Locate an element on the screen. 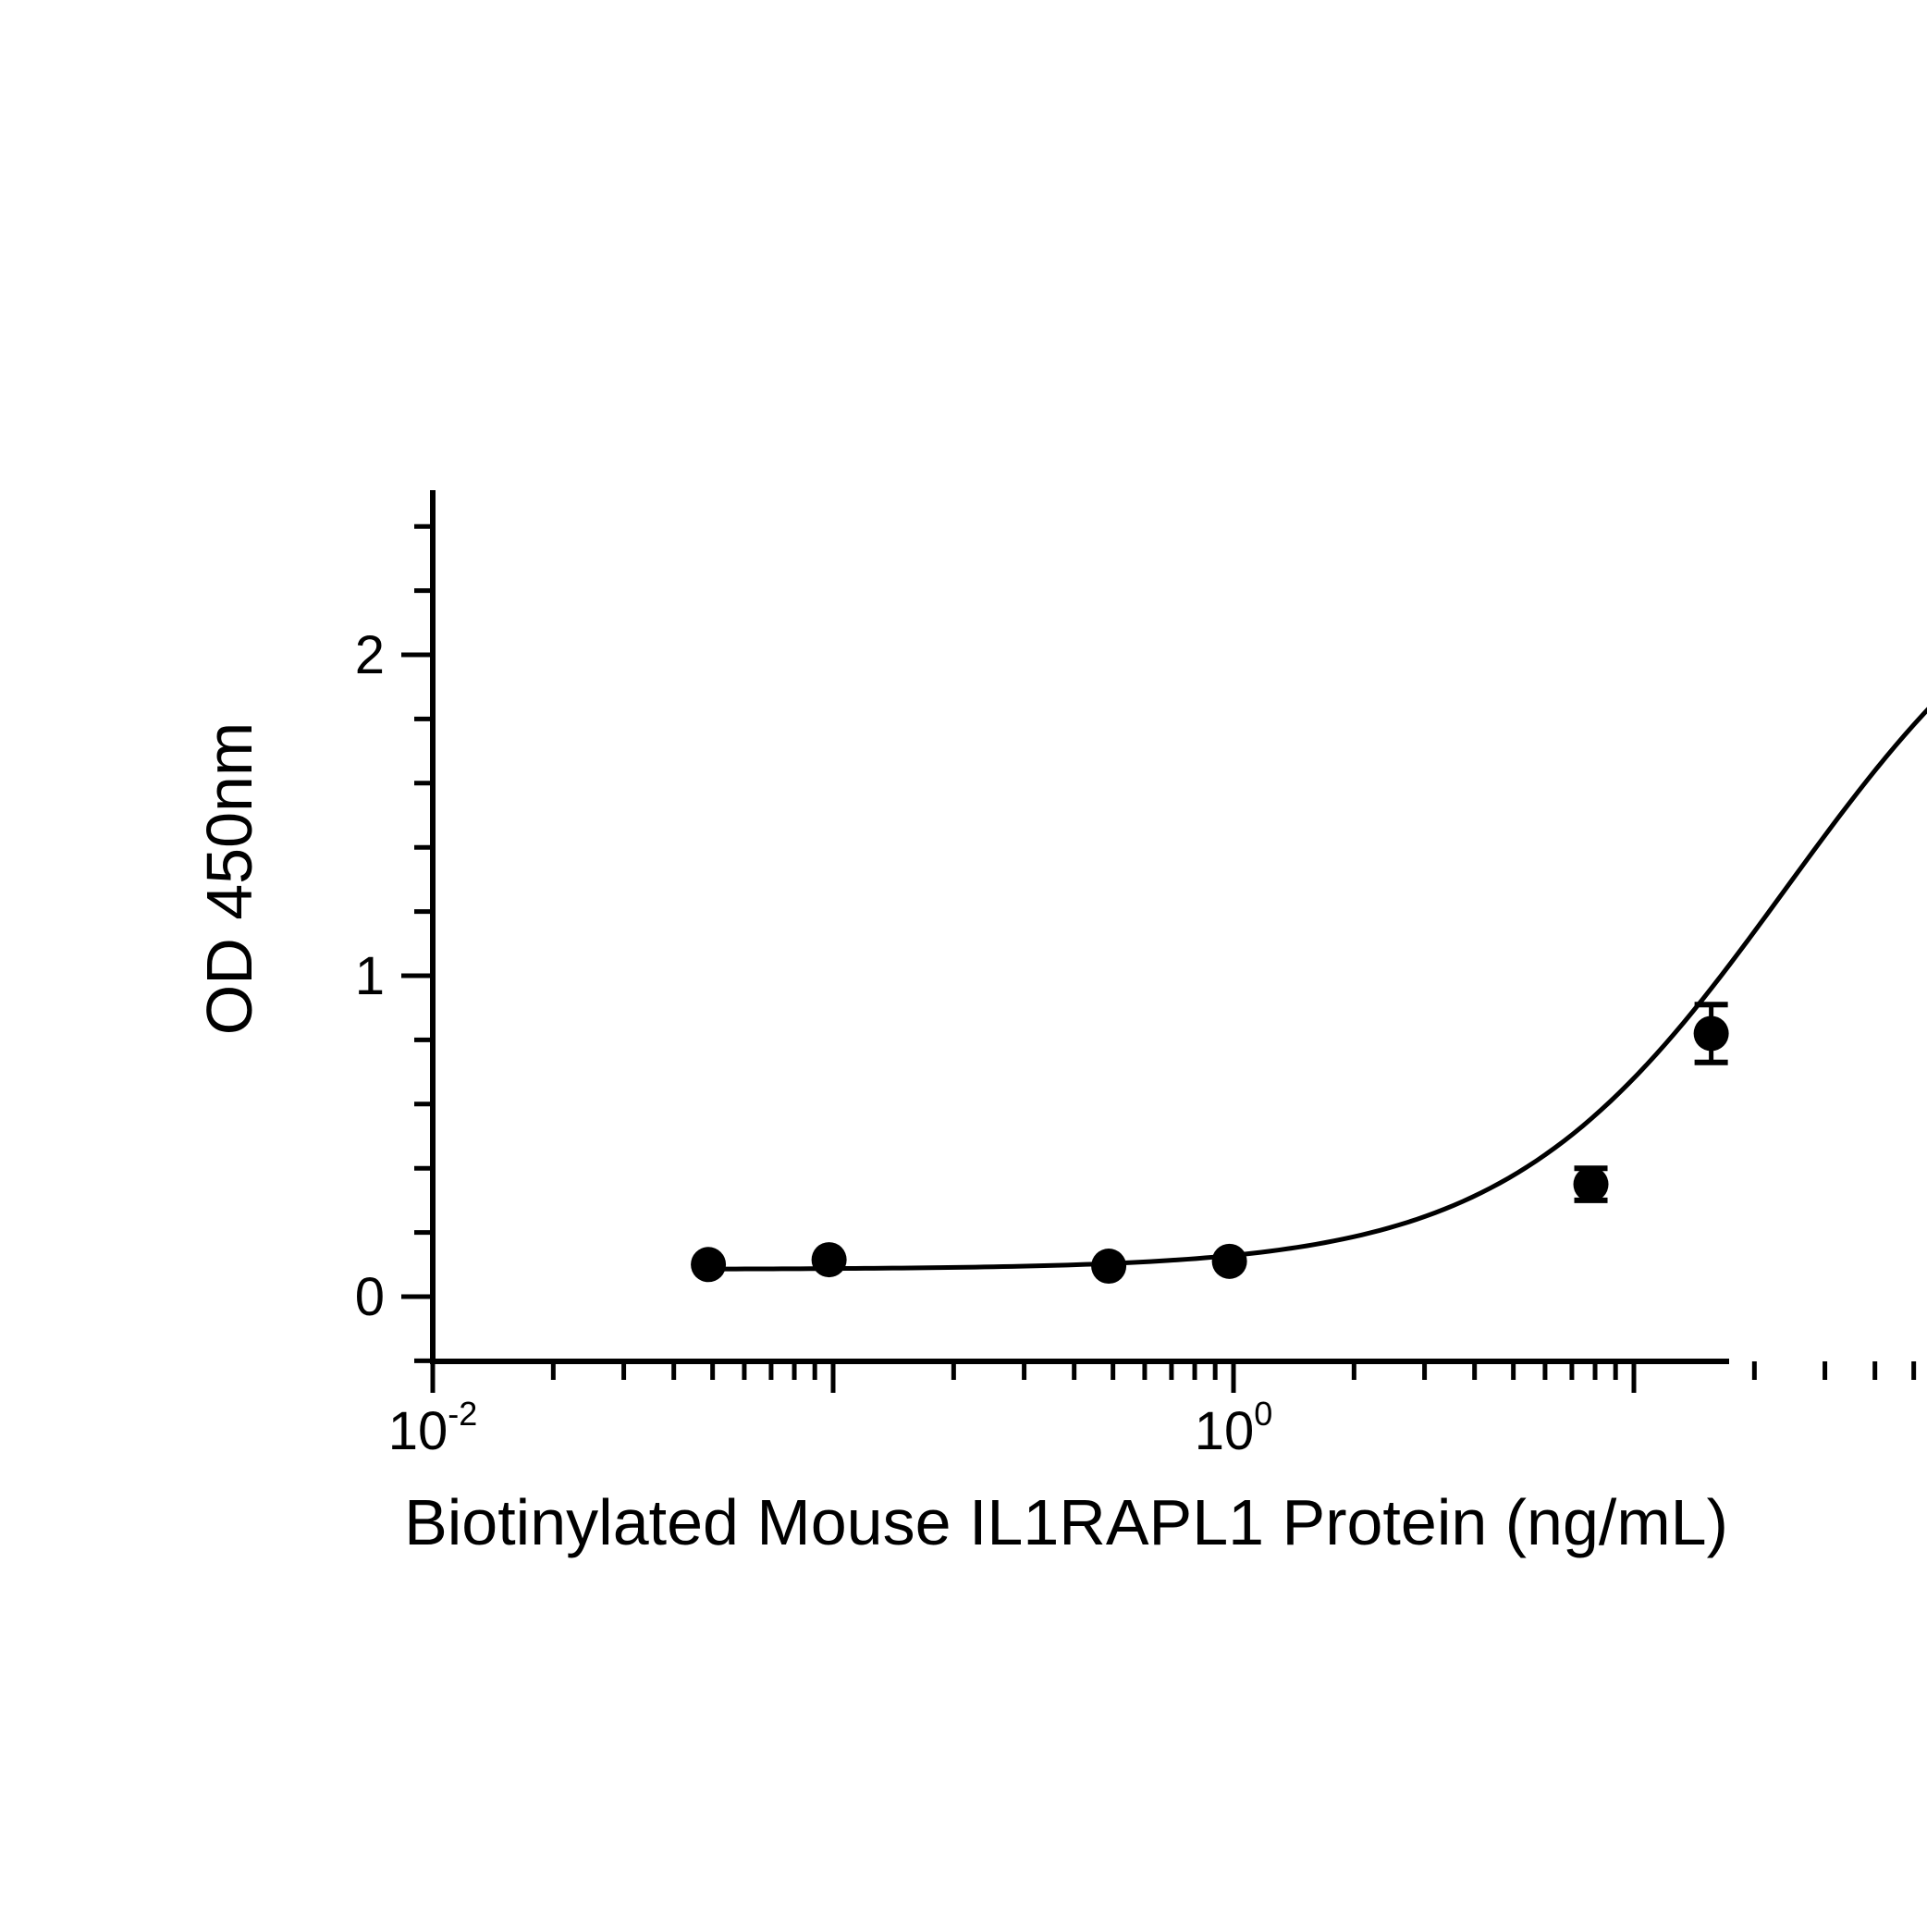  error-bars is located at coordinates (1651, 1103).